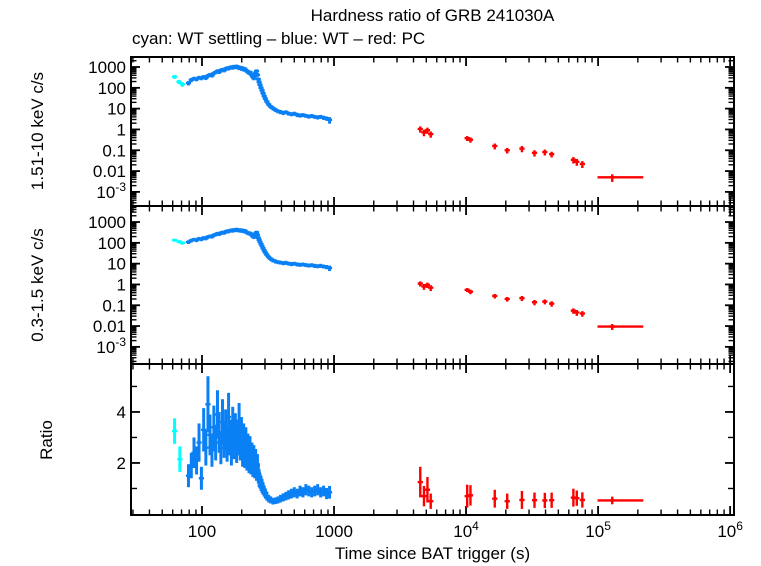  Describe the element at coordinates (259, 440) in the screenshot. I see `series-ratio-wt` at that location.